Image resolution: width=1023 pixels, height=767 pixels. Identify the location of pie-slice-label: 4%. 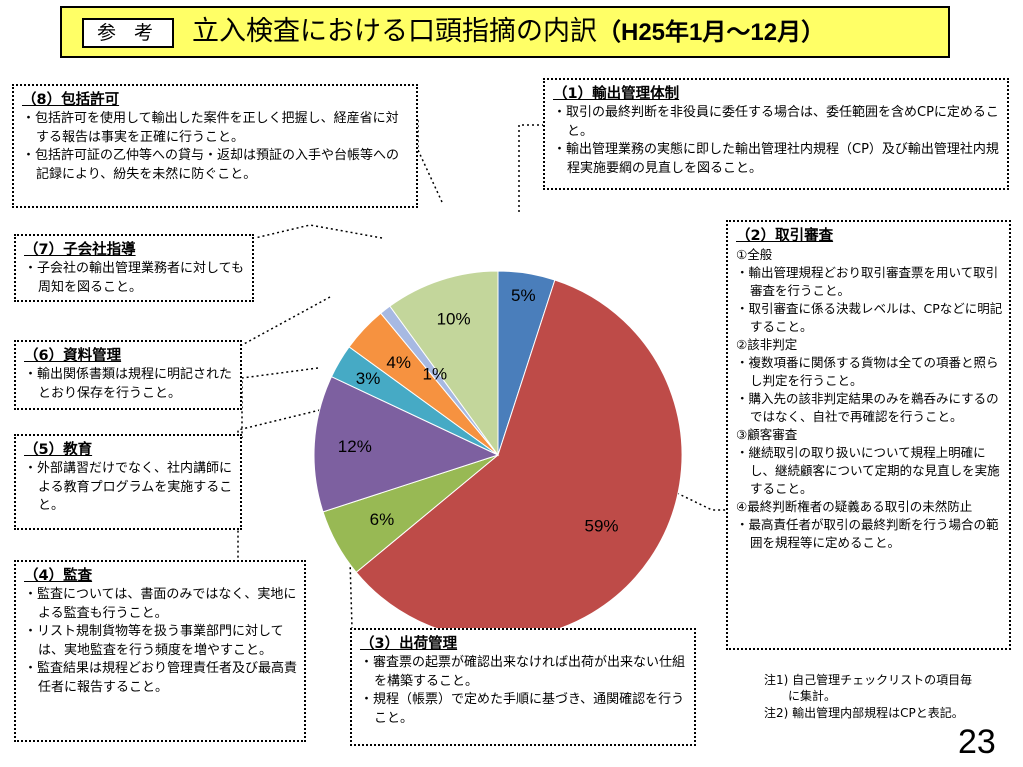
(398, 362).